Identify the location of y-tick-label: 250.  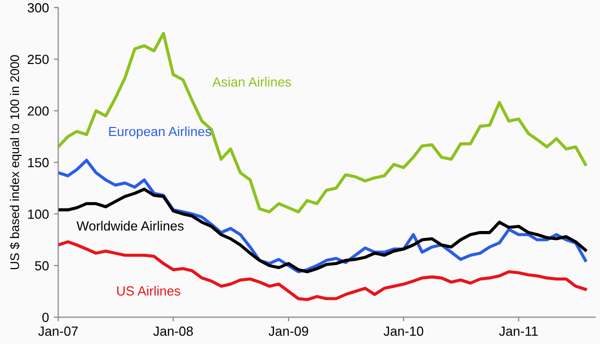
(38, 59).